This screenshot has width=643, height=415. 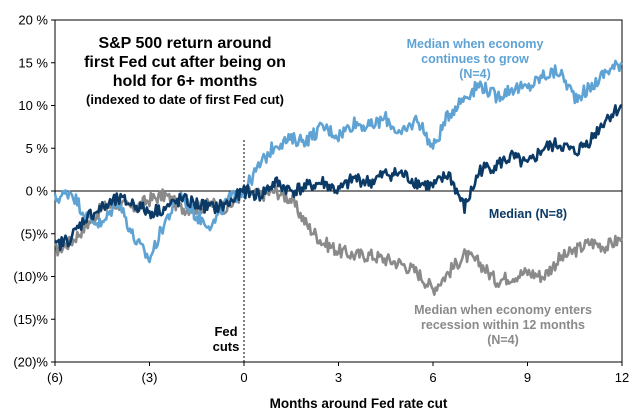 What do you see at coordinates (30, 362) in the screenshot?
I see `y-tick-label: (20)%` at bounding box center [30, 362].